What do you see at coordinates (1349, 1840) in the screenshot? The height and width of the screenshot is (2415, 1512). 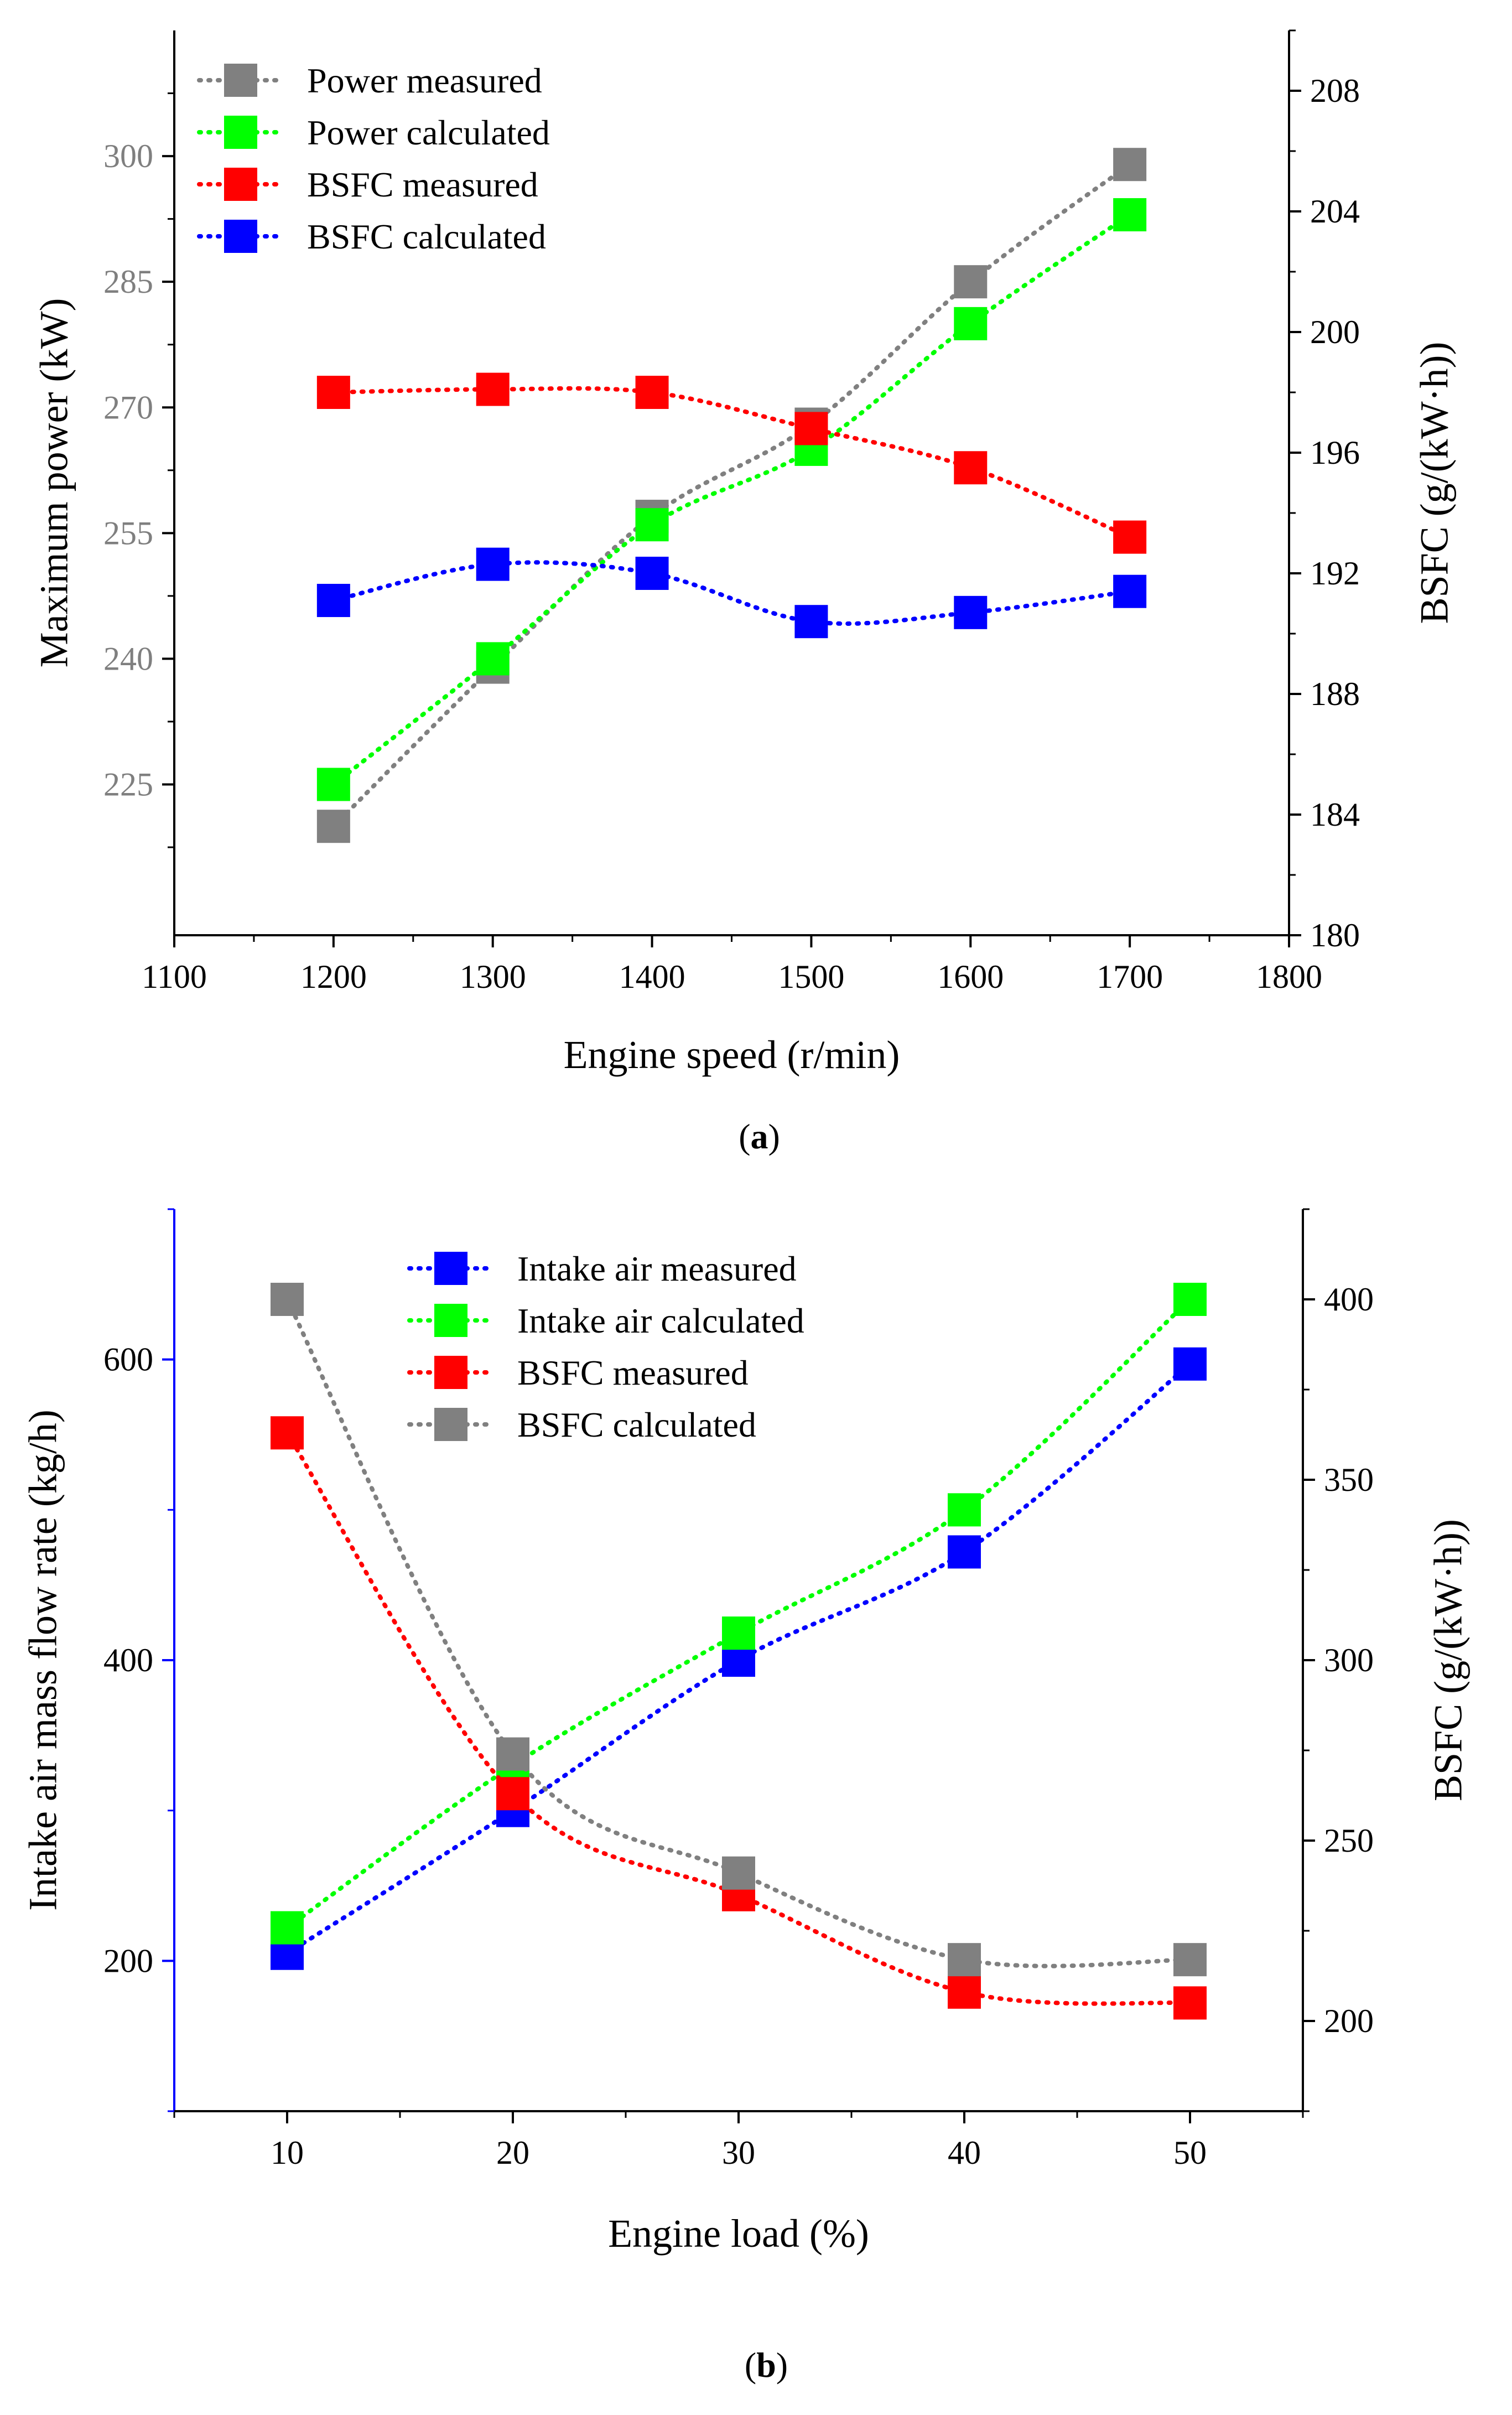 I see `y-right-tick-label: 250` at bounding box center [1349, 1840].